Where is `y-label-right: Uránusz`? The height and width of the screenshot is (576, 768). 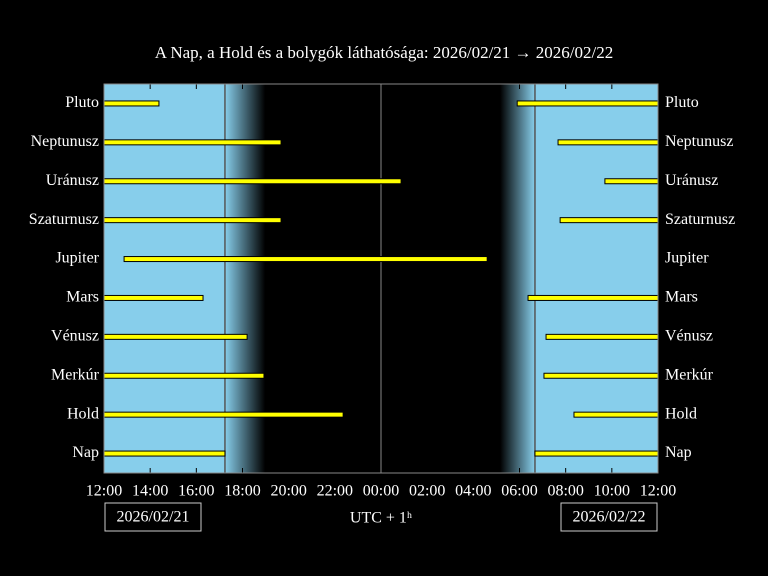 y-label-right: Uránusz is located at coordinates (691, 180).